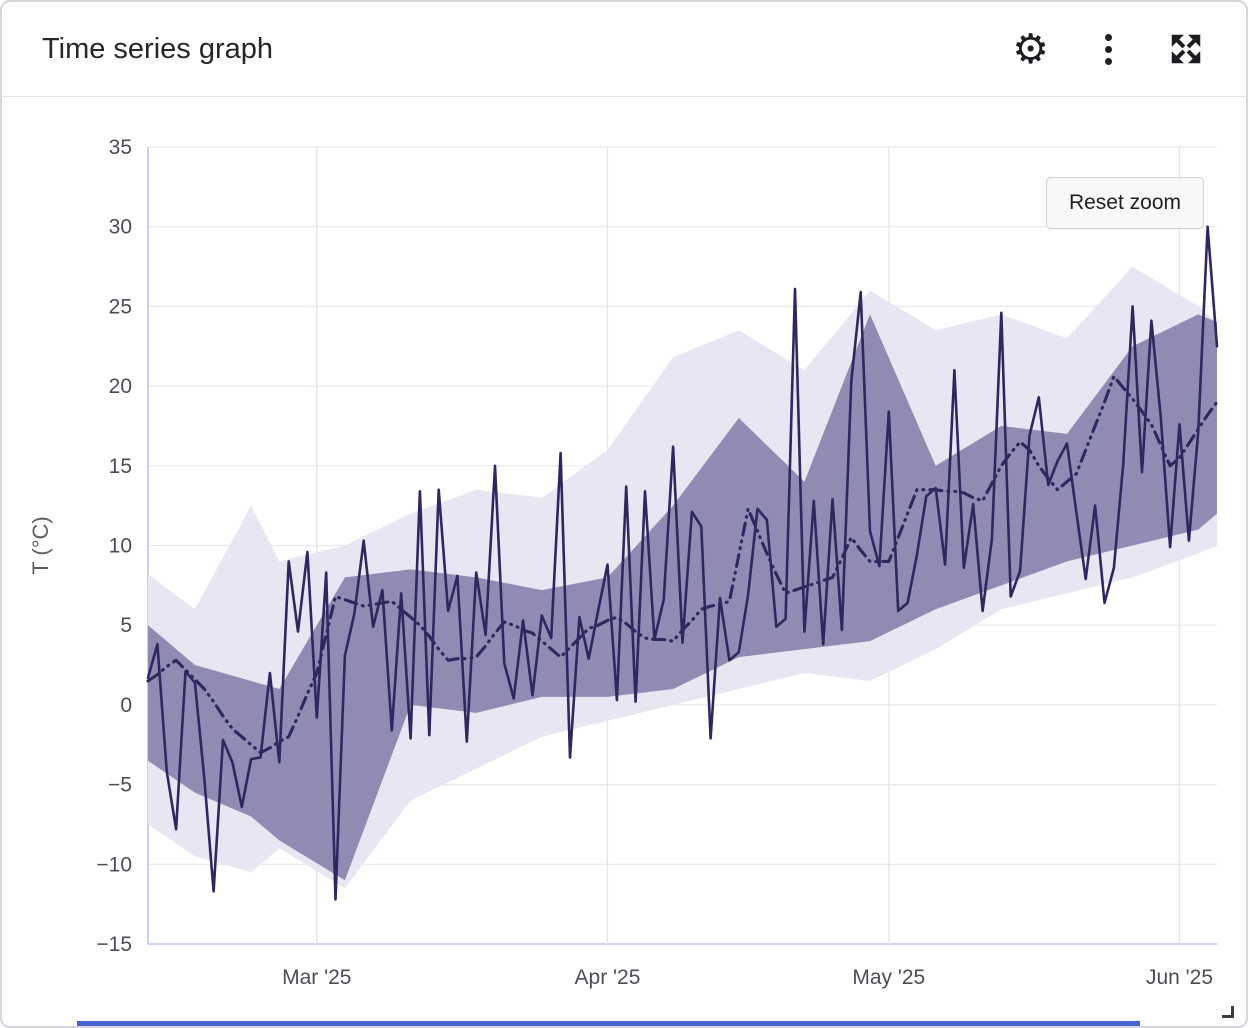 This screenshot has width=1248, height=1028. Describe the element at coordinates (126, 625) in the screenshot. I see `y-tick-label: 5` at that location.